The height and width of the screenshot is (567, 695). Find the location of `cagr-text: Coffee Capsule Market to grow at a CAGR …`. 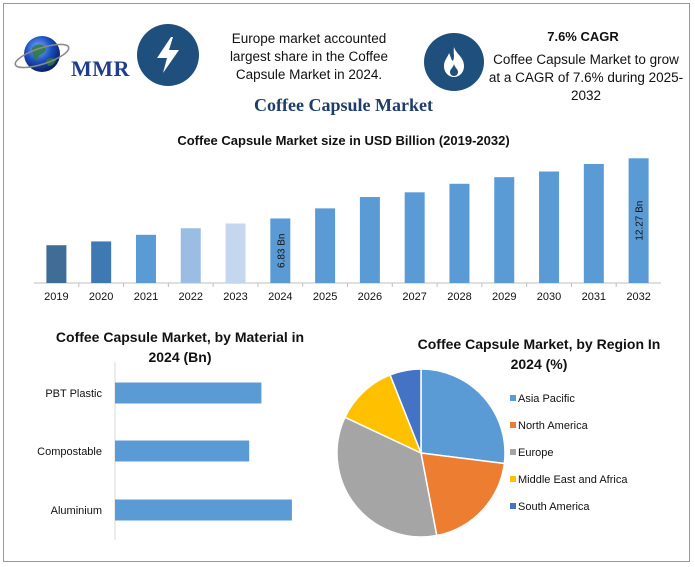

cagr-text: Coffee Capsule Market to grow at a CAGR … is located at coordinates (586, 77).